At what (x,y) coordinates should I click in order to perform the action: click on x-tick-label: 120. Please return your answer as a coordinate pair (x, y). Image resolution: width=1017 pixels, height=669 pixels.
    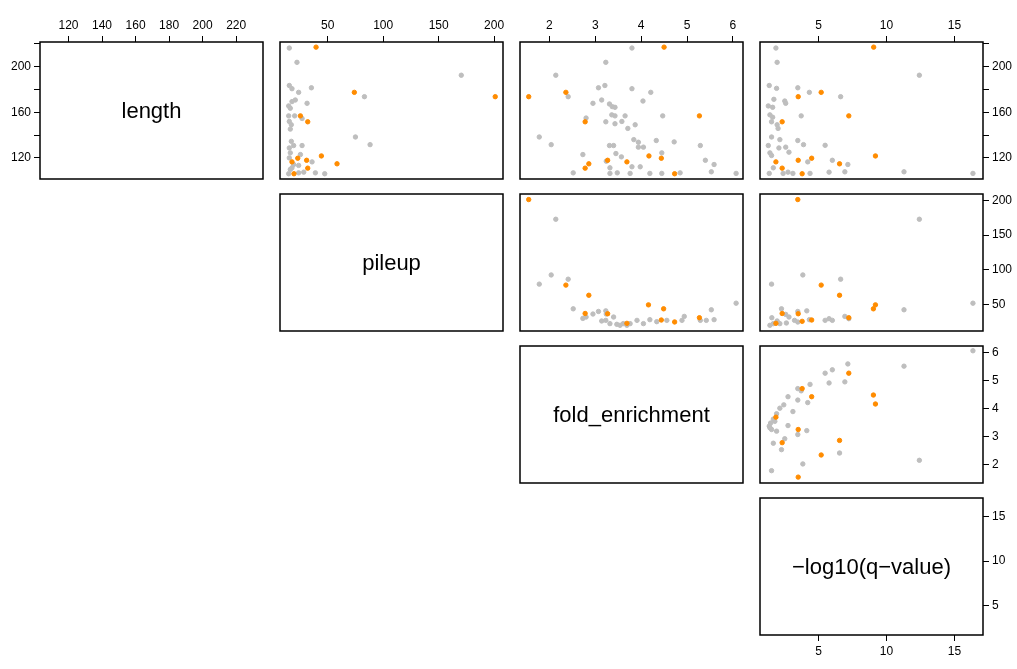
    Looking at the image, I should click on (68, 25).